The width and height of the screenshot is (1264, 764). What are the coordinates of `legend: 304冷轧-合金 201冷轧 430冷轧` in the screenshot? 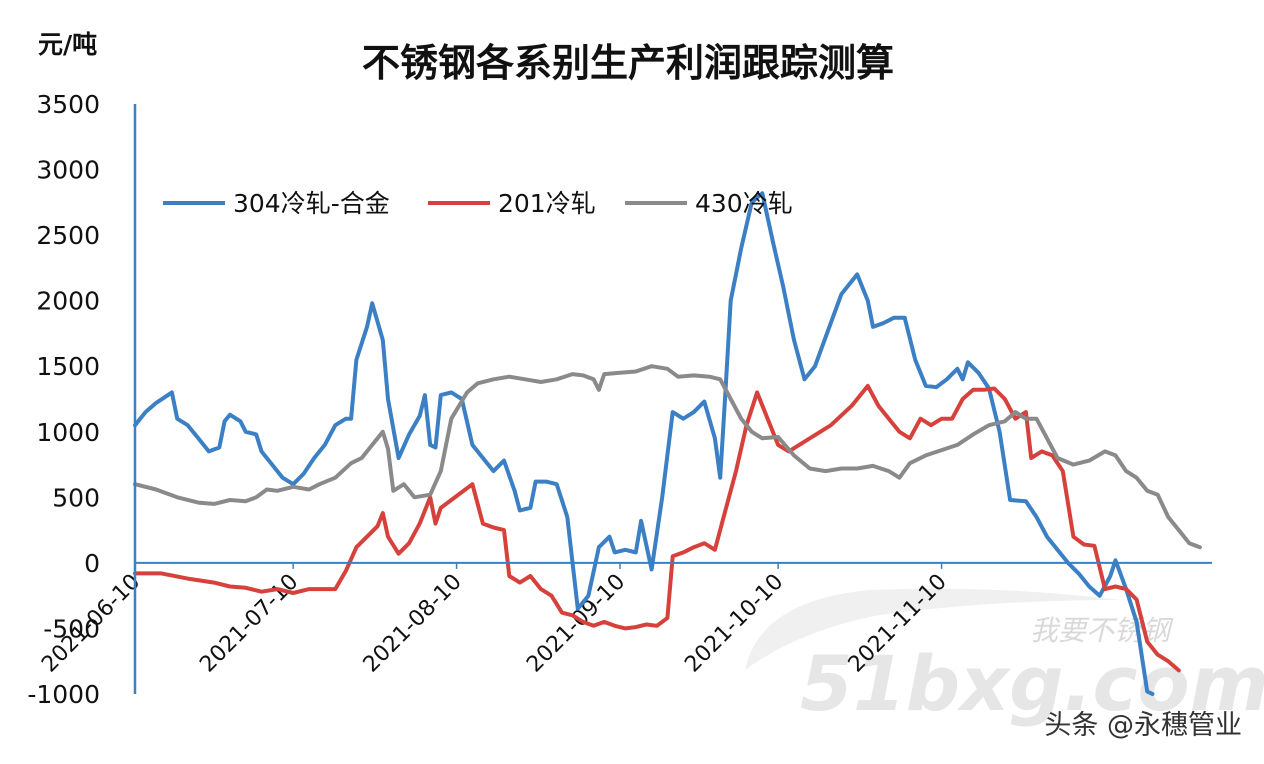 It's located at (478, 203).